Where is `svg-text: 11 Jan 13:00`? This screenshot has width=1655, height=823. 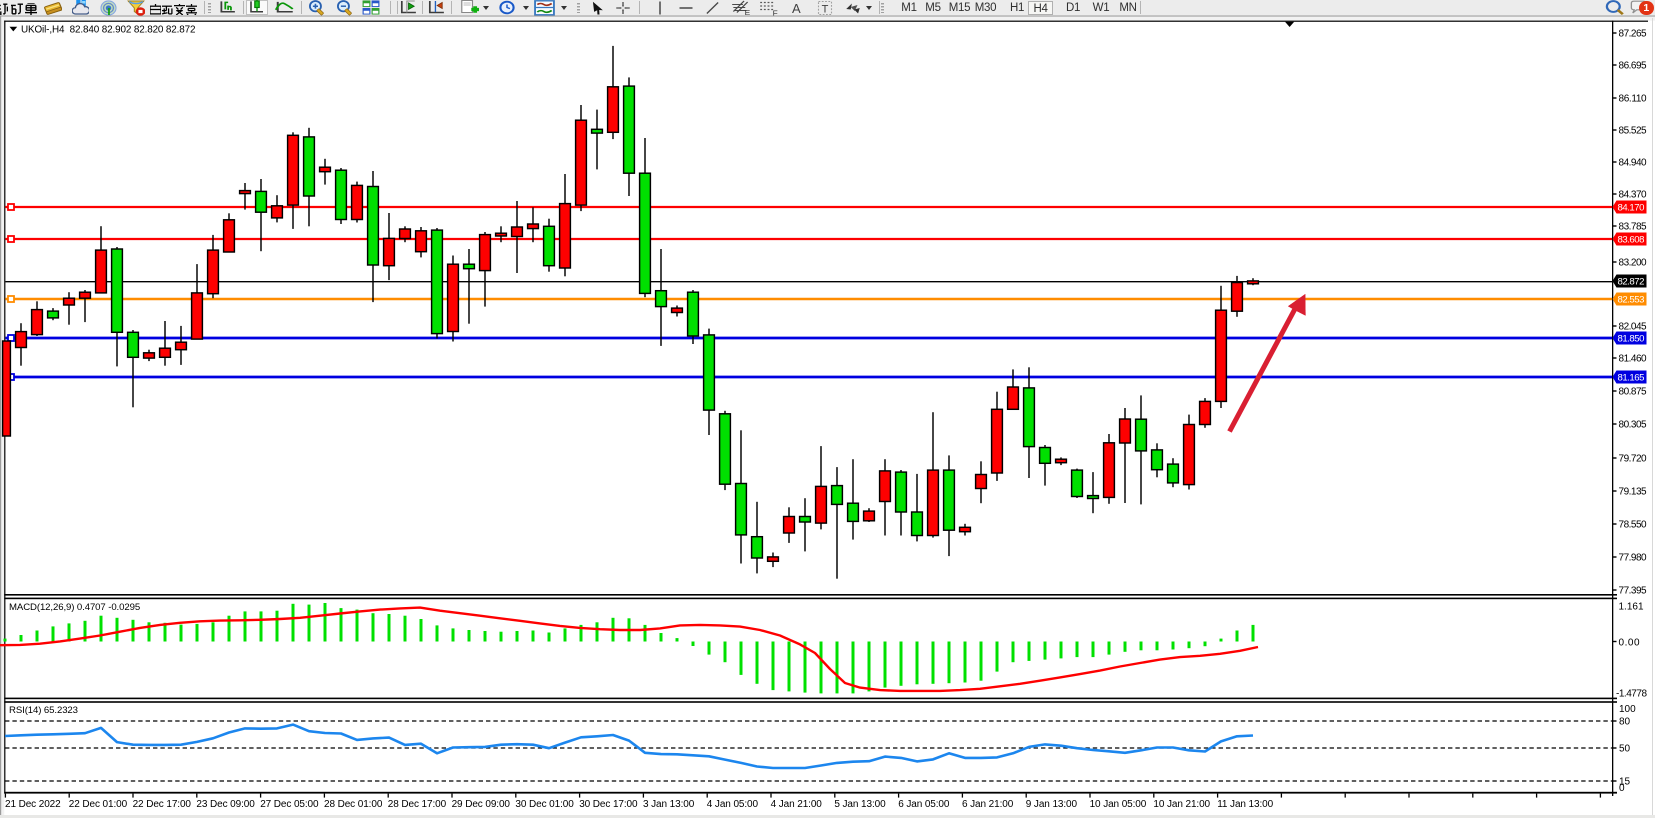
svg-text: 11 Jan 13:00 is located at coordinates (1245, 804).